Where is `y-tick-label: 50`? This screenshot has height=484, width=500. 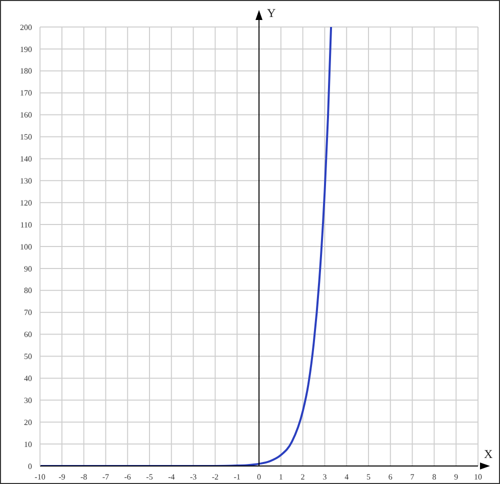
y-tick-label: 50 is located at coordinates (28, 357).